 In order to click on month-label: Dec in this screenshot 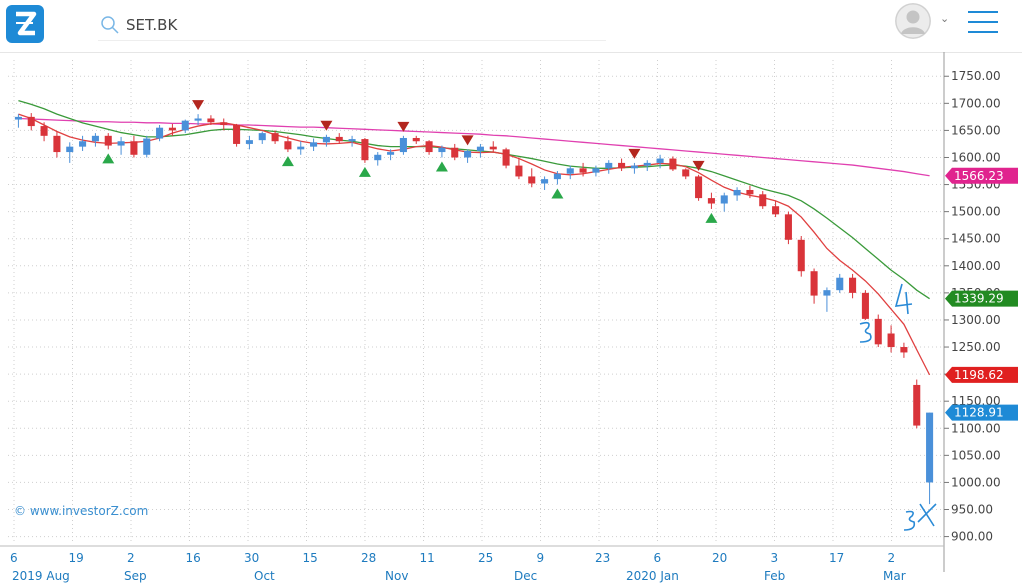, I will do `click(525, 576)`.